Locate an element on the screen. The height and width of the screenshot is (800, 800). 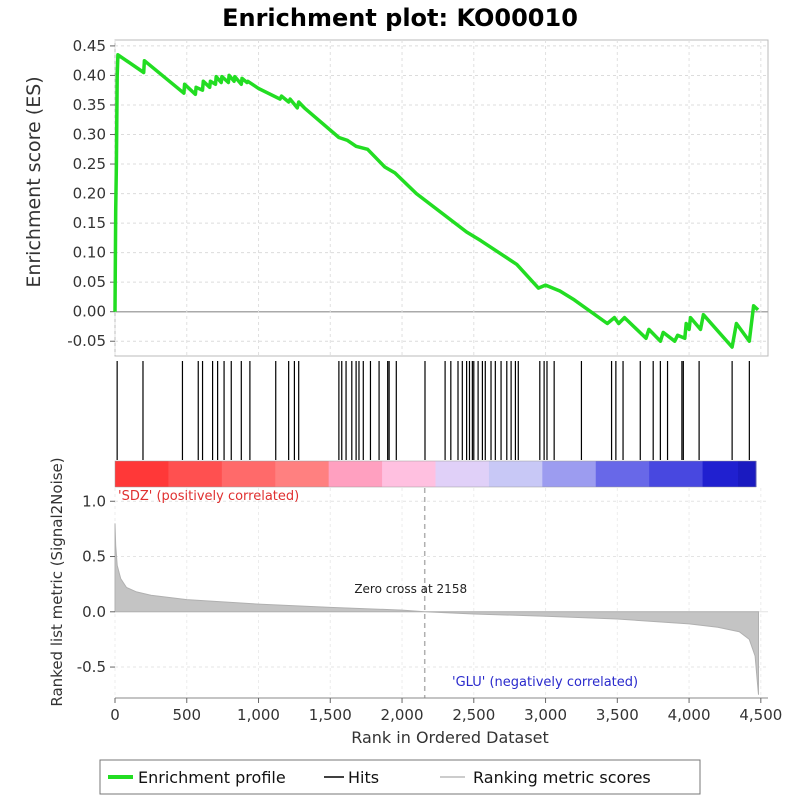
es-ytick-label: 0.10 is located at coordinates (89, 253).